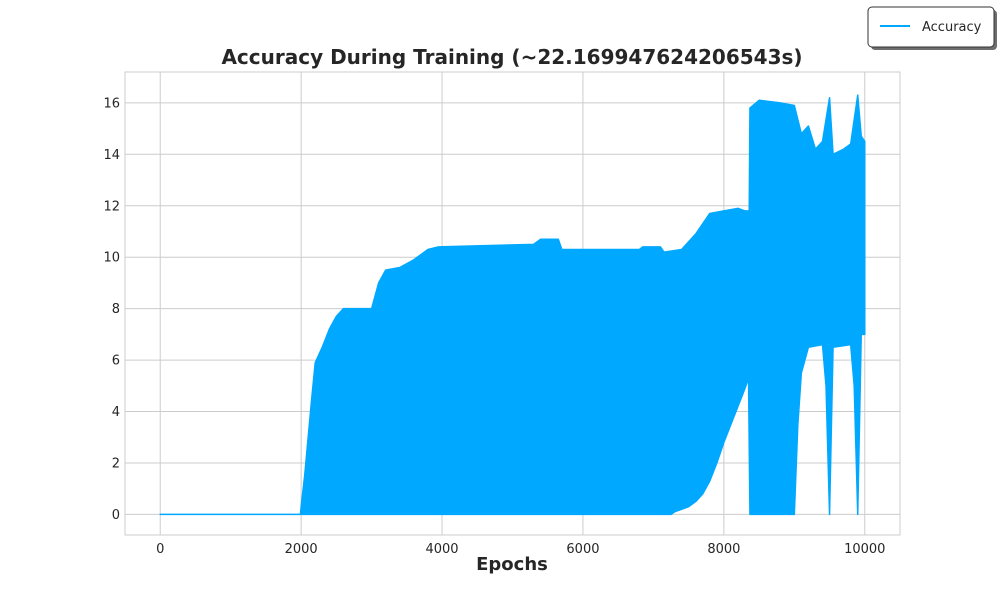  What do you see at coordinates (111, 206) in the screenshot?
I see `y-tick-label-12: 12` at bounding box center [111, 206].